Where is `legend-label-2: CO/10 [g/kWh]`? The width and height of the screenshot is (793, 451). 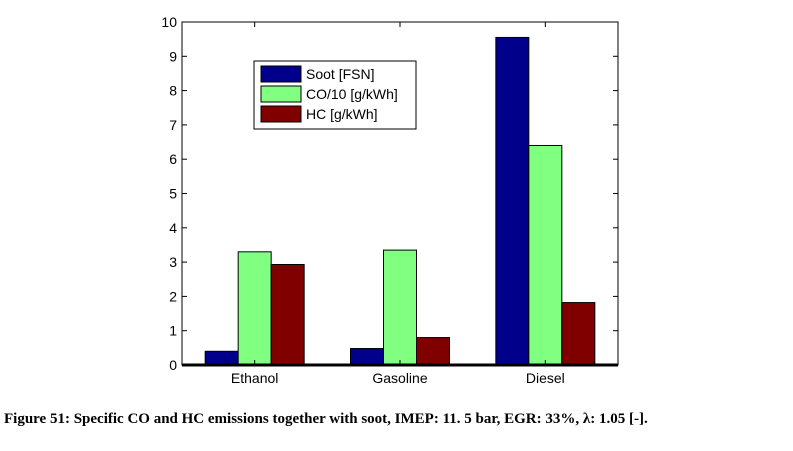 legend-label-2: CO/10 [g/kWh] is located at coordinates (352, 94).